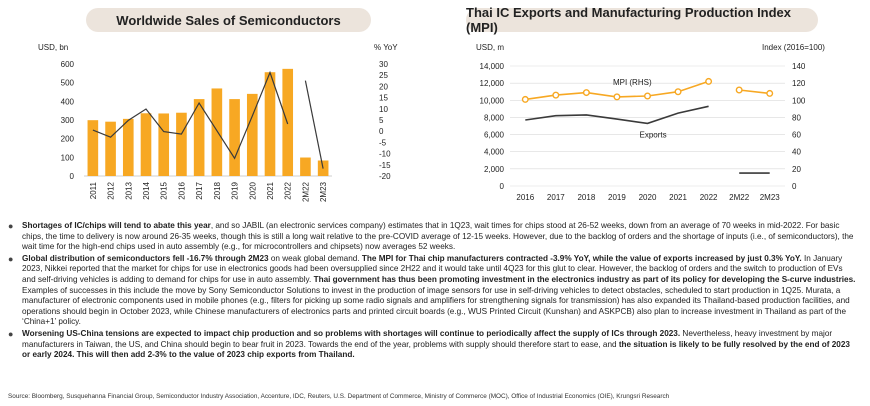 The width and height of the screenshot is (870, 406). I want to click on exports-line-segment, so click(617, 115).